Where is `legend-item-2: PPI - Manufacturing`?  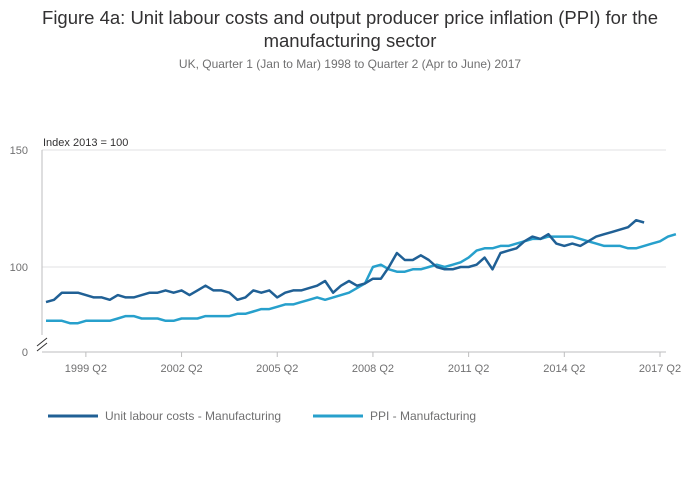 legend-item-2: PPI - Manufacturing is located at coordinates (394, 416).